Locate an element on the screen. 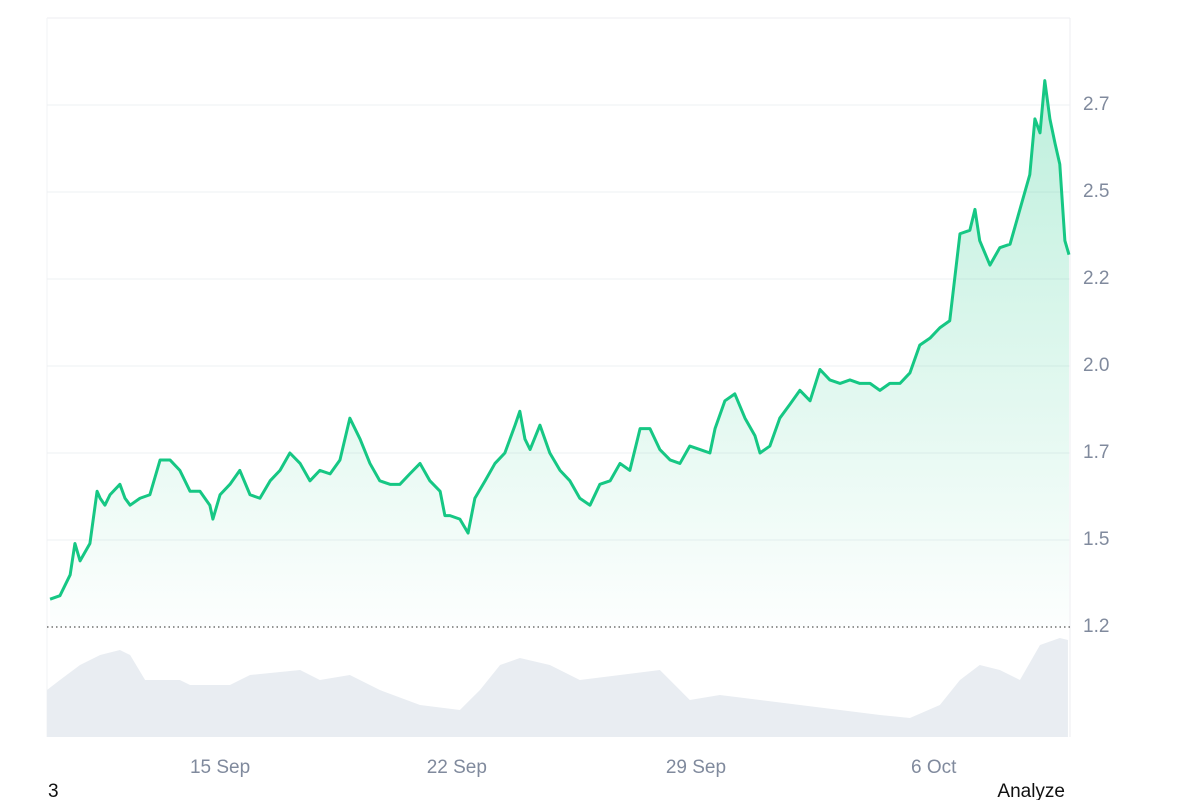  y-tick-label: 1.5 is located at coordinates (1096, 539).